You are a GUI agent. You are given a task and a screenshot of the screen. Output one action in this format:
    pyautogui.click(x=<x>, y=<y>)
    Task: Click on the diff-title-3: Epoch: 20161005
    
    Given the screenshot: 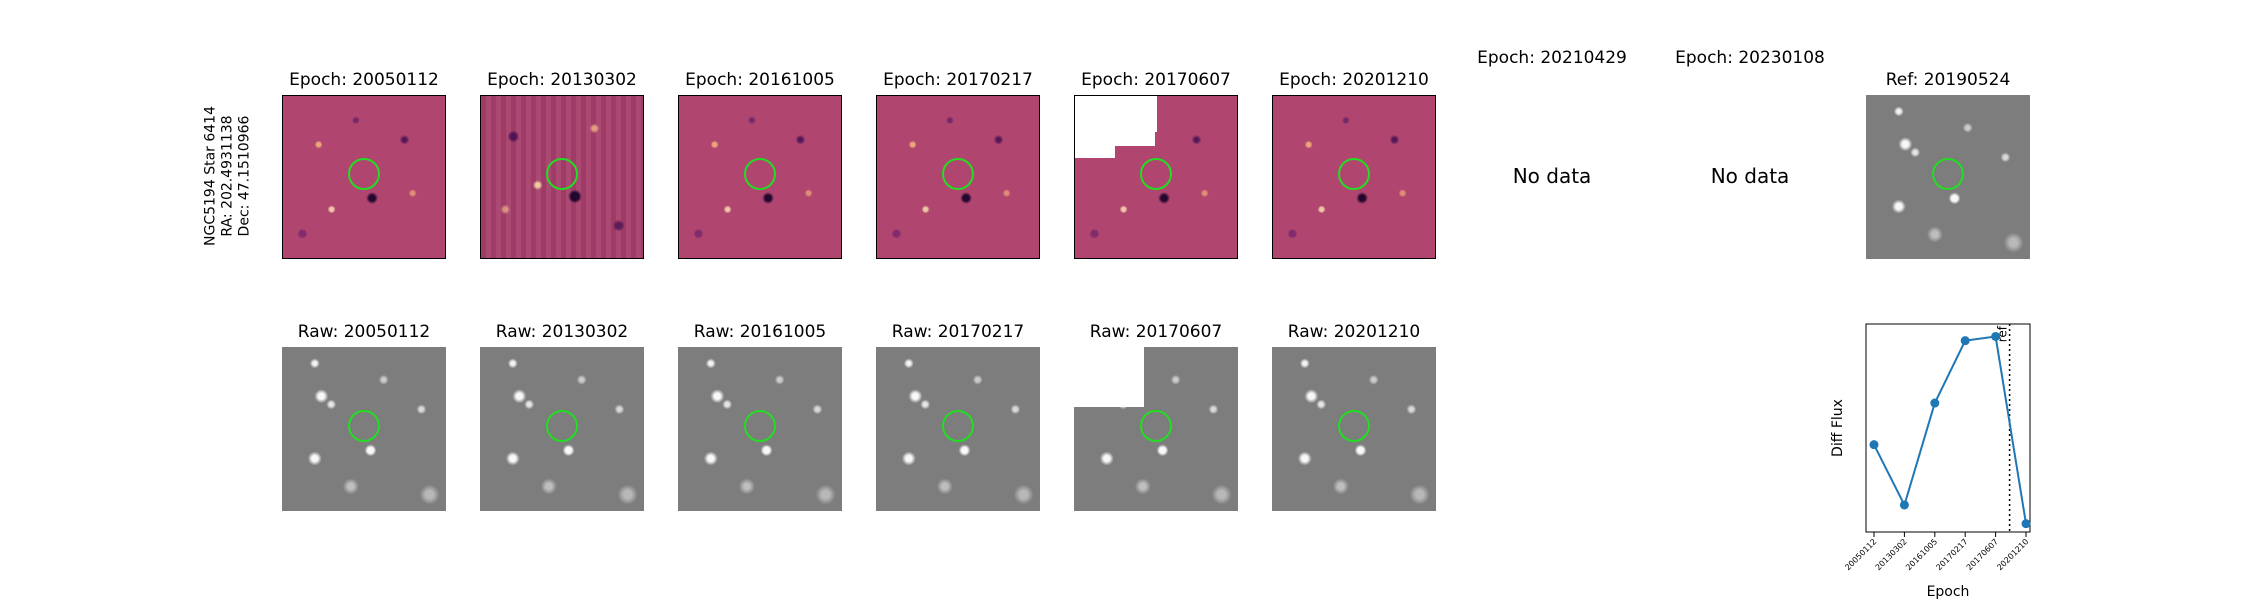 What is the action you would take?
    pyautogui.click(x=760, y=80)
    